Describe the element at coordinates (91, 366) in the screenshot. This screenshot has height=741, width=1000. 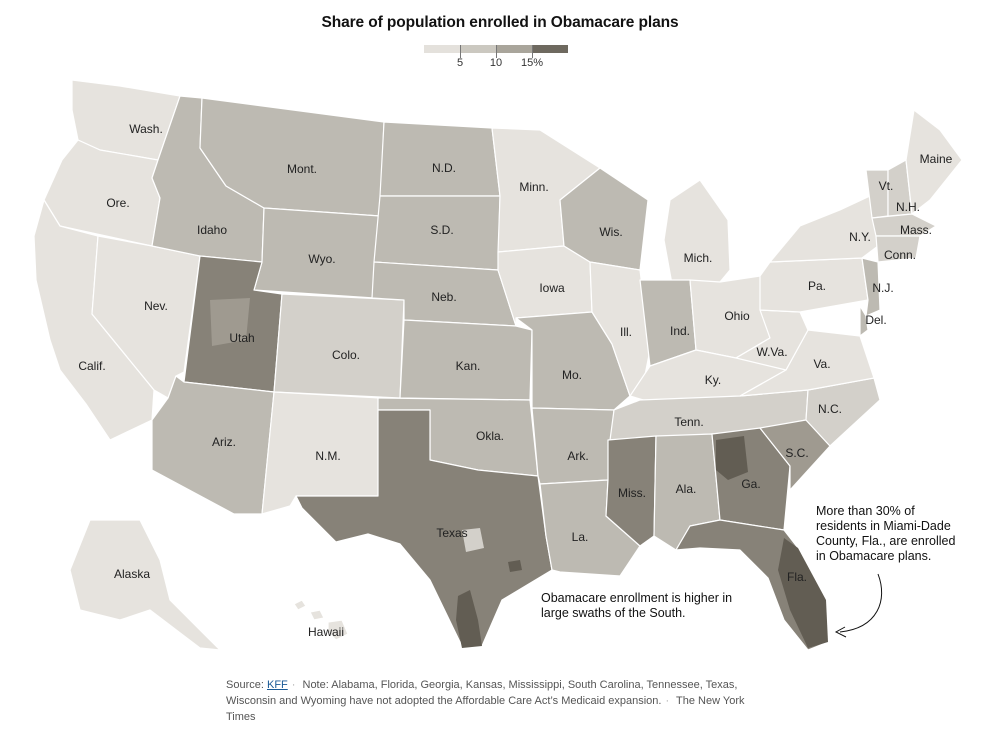
I see `label-calif: Calif.` at that location.